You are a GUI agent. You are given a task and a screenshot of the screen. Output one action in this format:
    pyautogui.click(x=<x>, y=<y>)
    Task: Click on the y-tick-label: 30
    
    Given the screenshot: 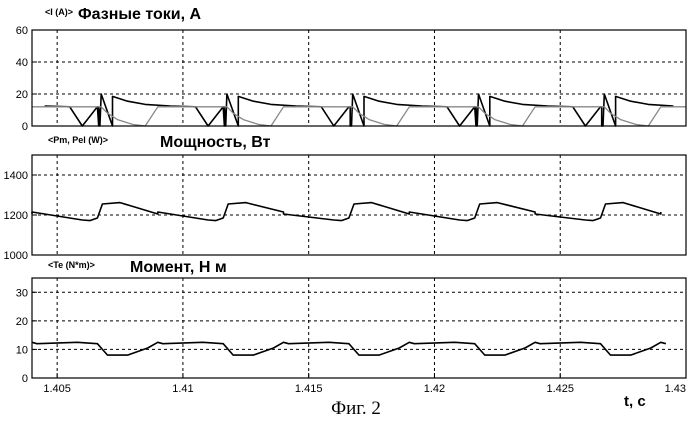 What is the action you would take?
    pyautogui.click(x=22, y=293)
    